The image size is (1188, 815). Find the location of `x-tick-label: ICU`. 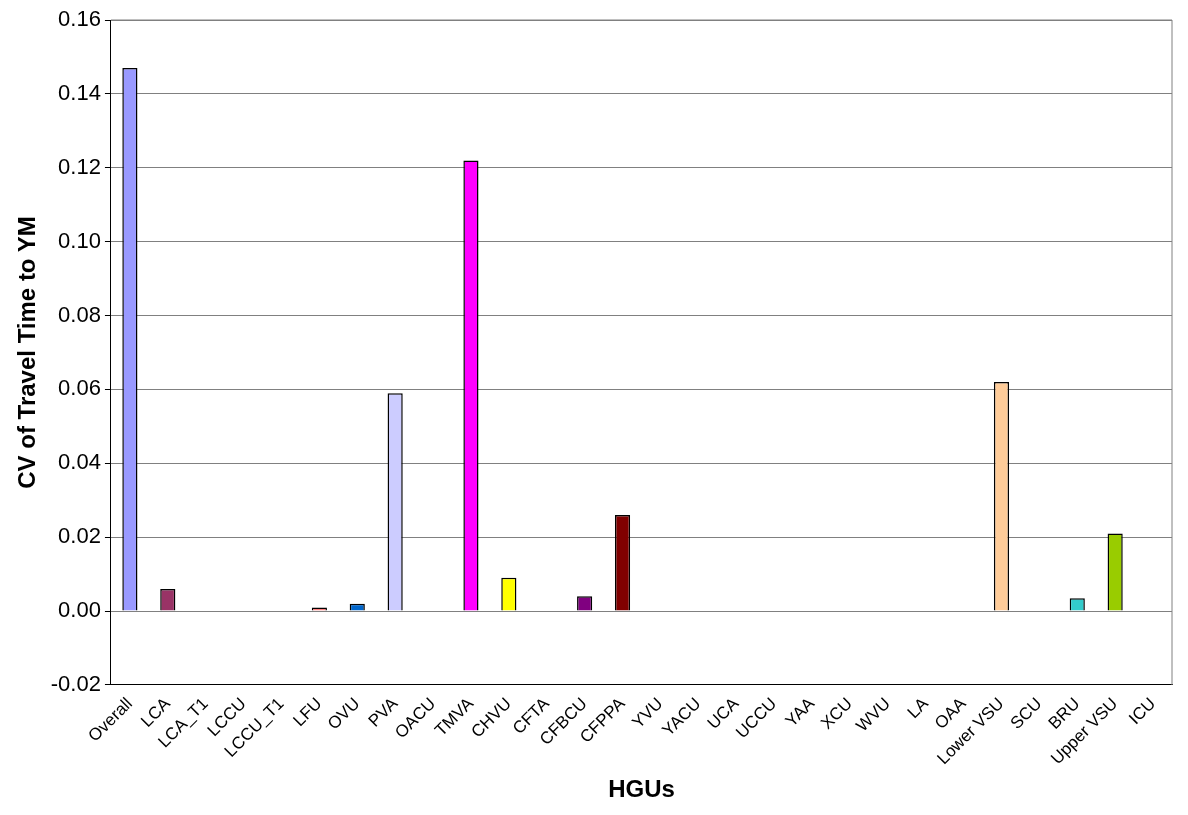

x-tick-label: ICU is located at coordinates (1142, 711).